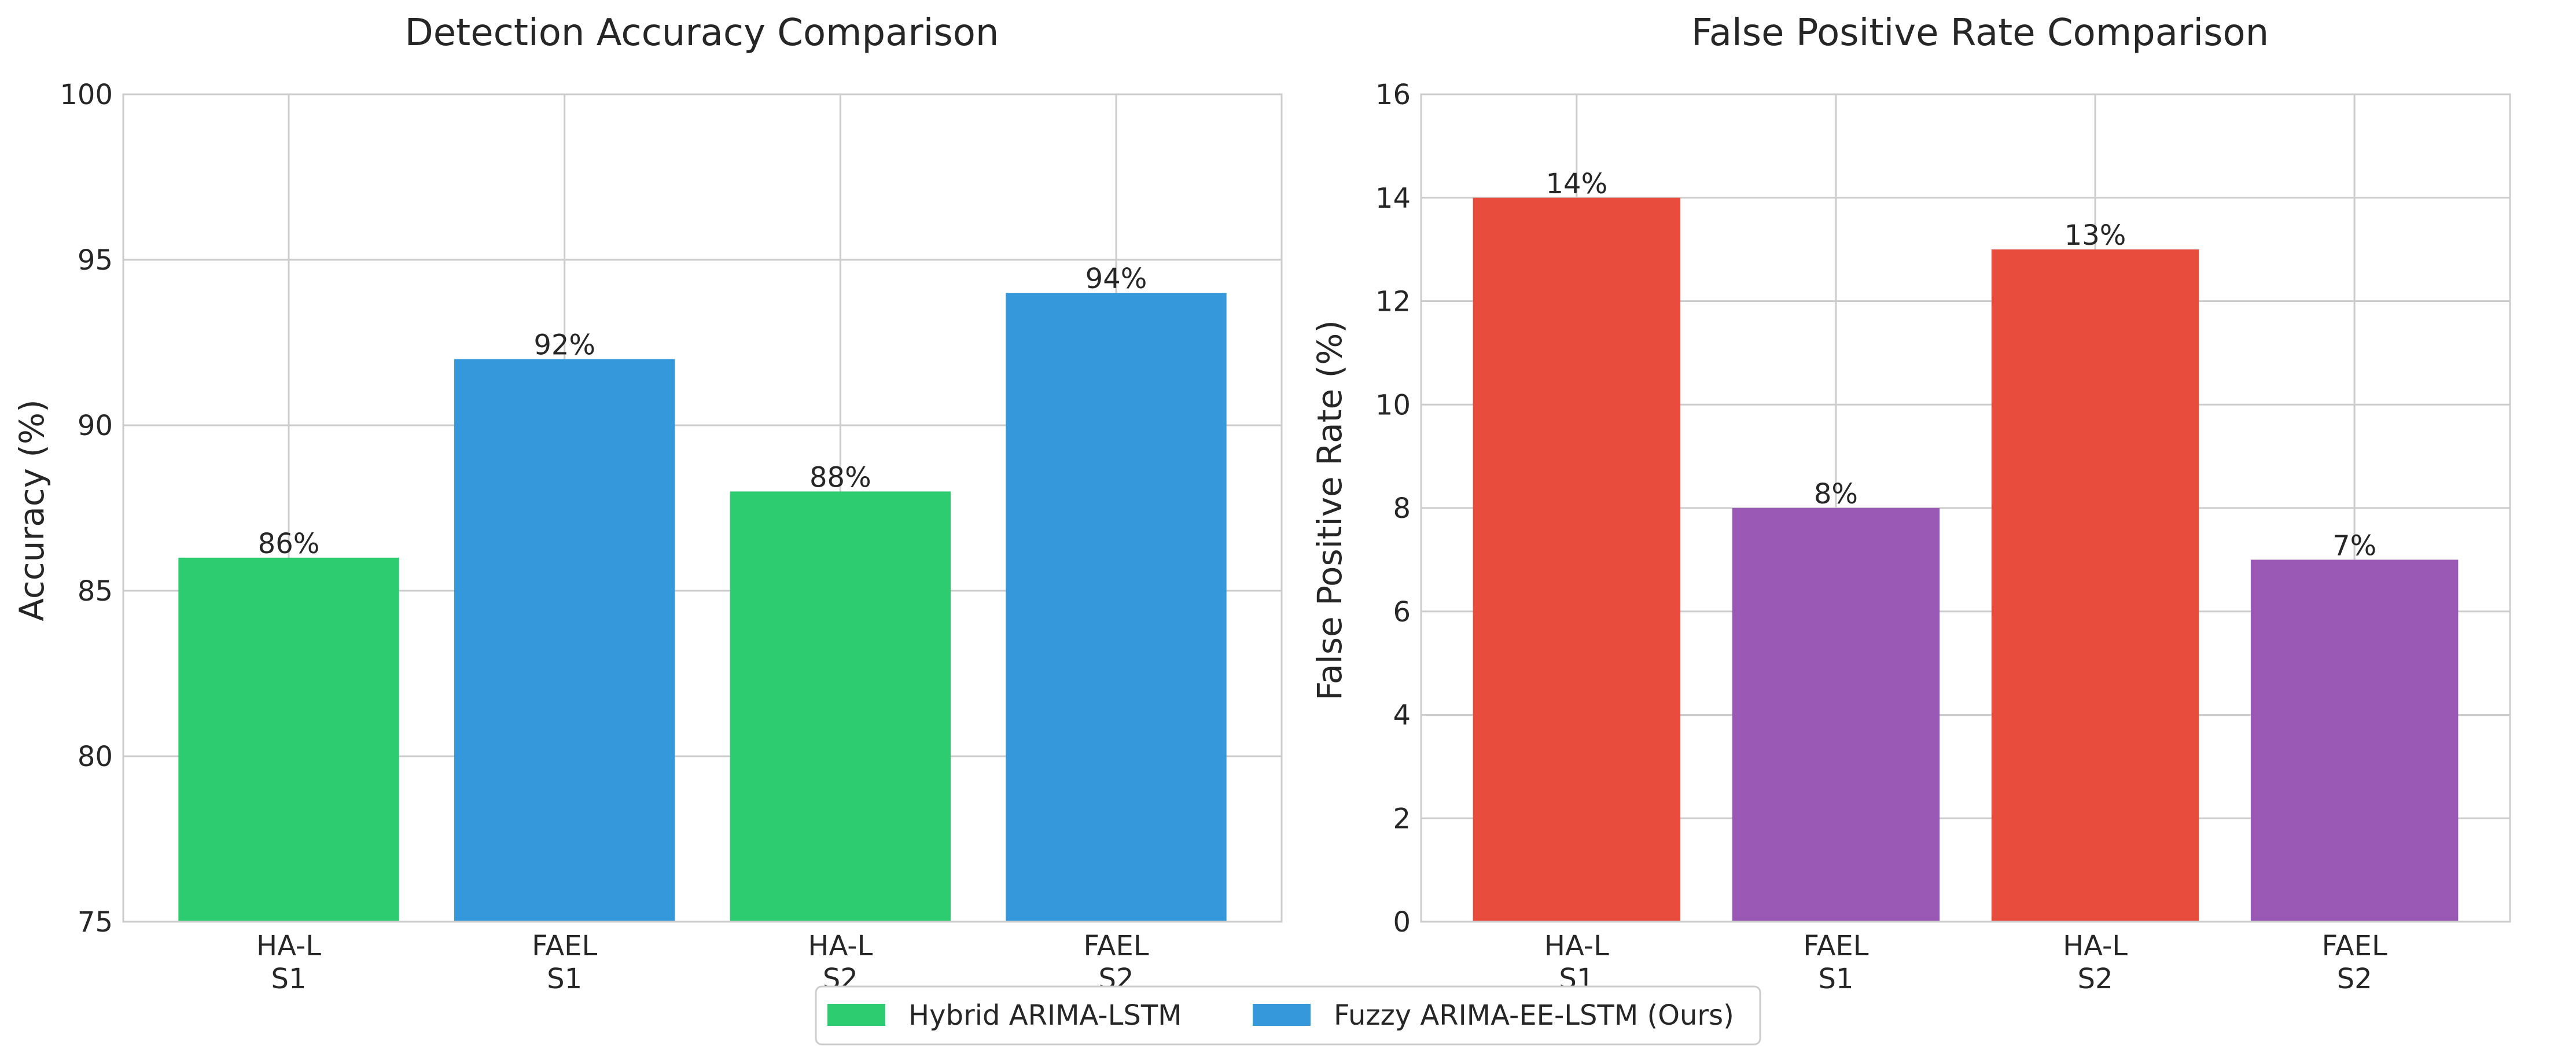 This screenshot has height=1060, width=2576. What do you see at coordinates (1402, 612) in the screenshot?
I see `false-positive-y-tick-label: 6` at bounding box center [1402, 612].